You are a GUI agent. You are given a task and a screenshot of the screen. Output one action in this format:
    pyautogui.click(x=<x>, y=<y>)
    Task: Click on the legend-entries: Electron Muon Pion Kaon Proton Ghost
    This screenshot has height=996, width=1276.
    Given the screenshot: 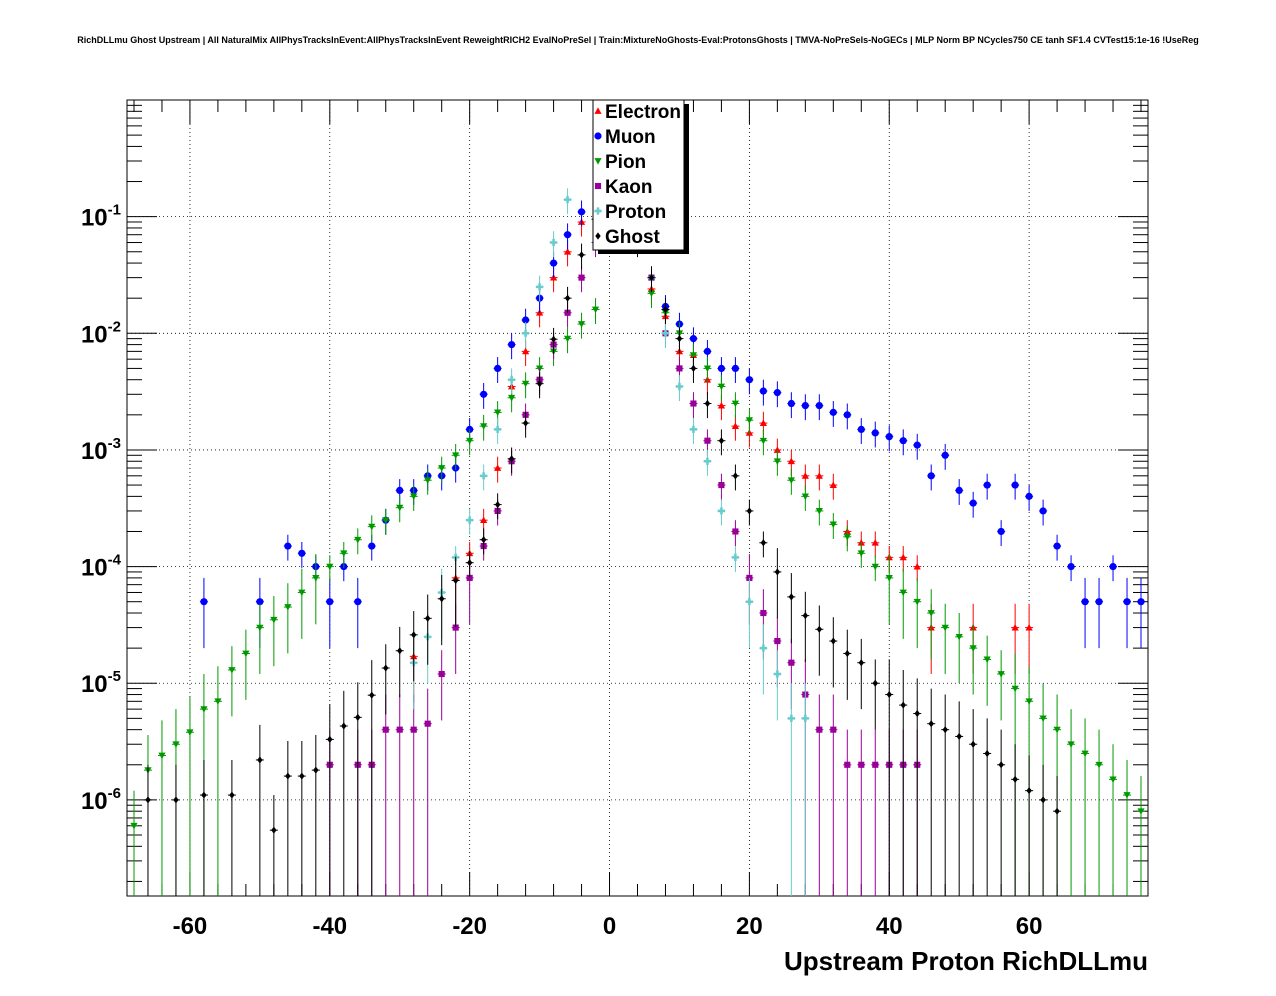 What is the action you would take?
    pyautogui.click(x=637, y=175)
    